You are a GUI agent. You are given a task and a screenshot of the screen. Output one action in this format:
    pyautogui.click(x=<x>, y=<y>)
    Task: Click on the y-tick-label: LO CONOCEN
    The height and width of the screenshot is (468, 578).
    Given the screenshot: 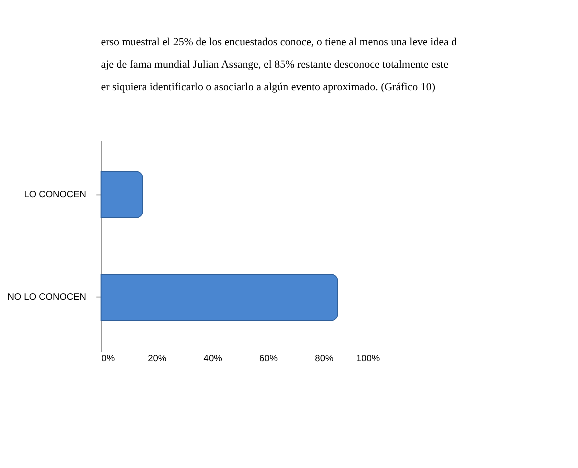 What is the action you would take?
    pyautogui.click(x=55, y=194)
    